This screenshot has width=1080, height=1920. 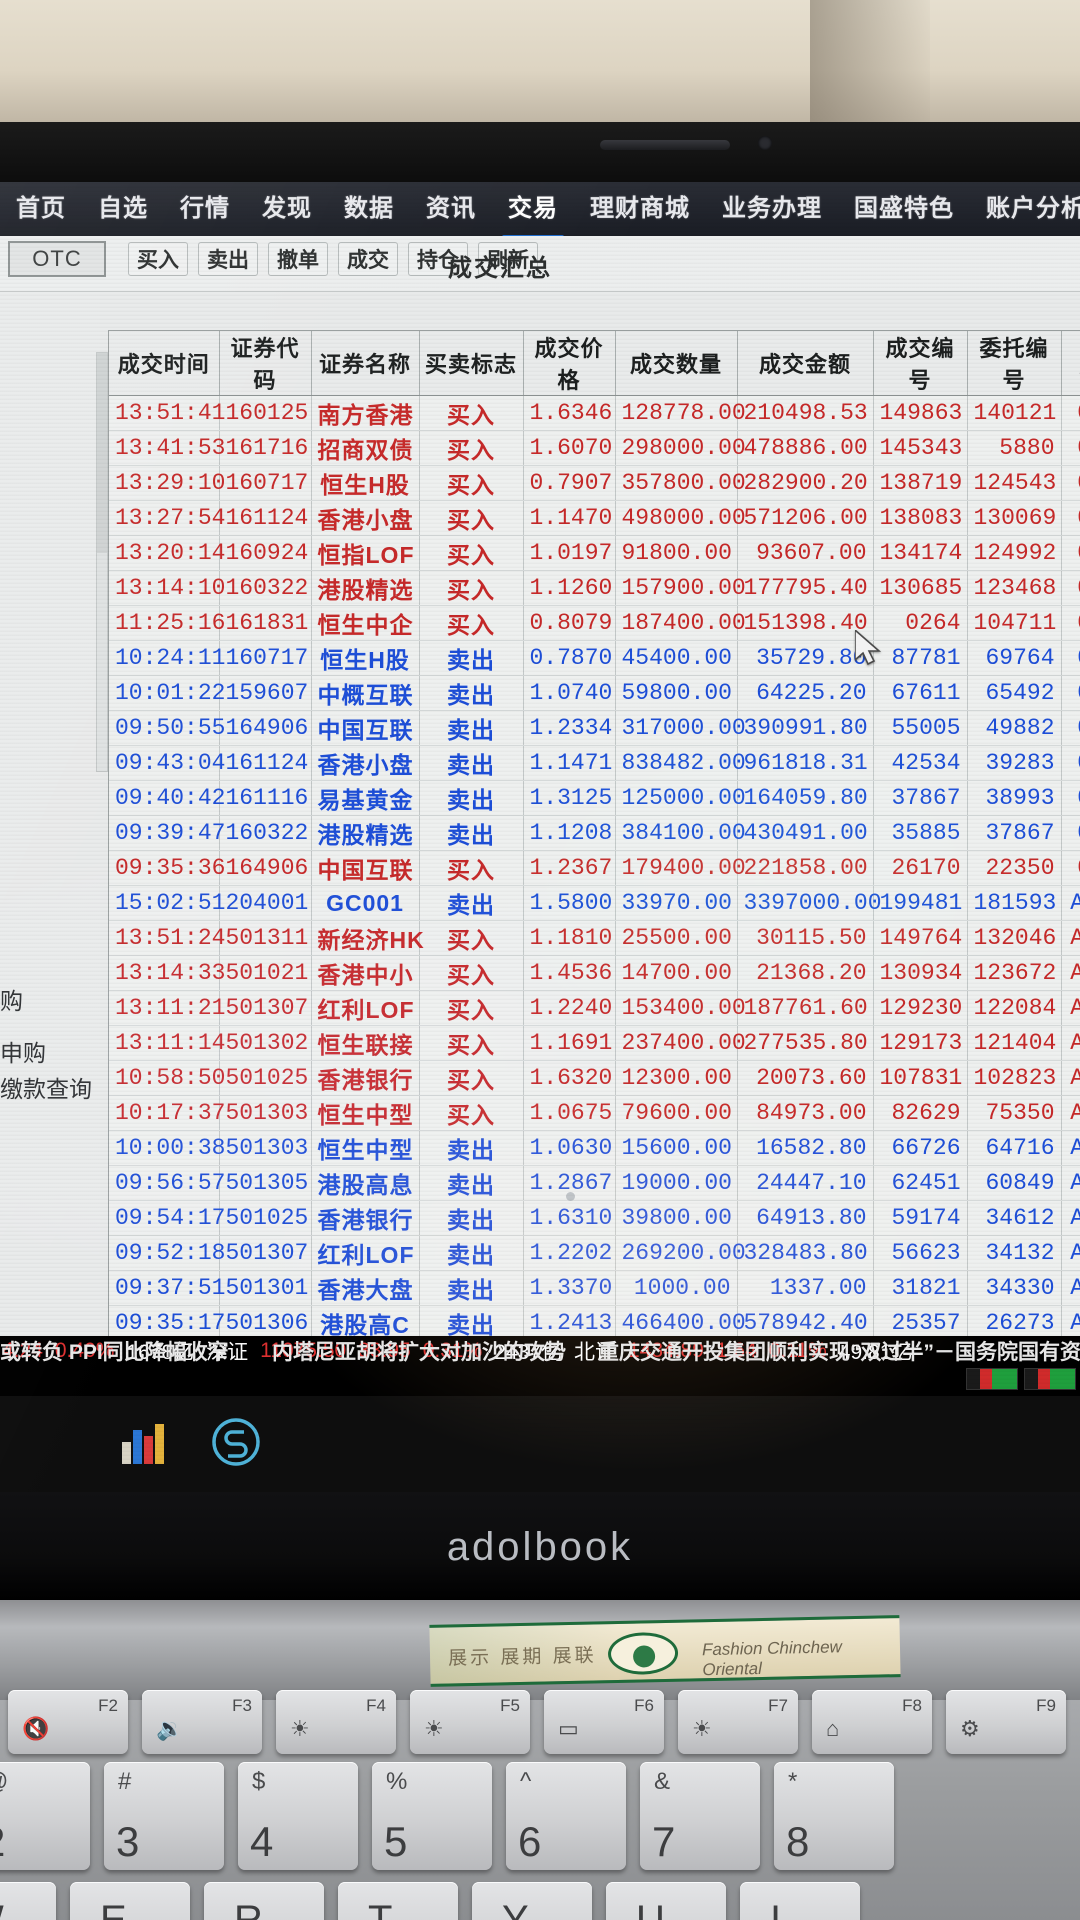 What do you see at coordinates (1006, 1722) in the screenshot?
I see `key-f9: ⚙ F9` at bounding box center [1006, 1722].